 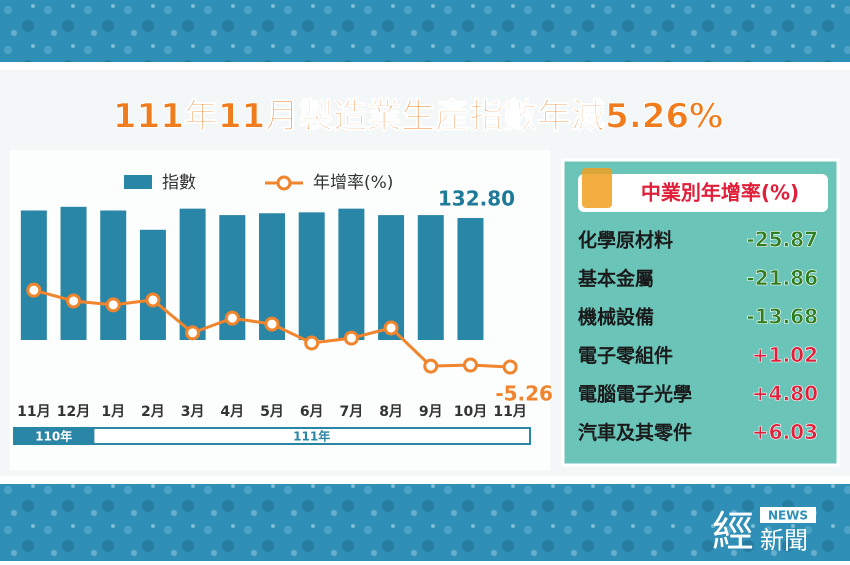 What do you see at coordinates (179, 183) in the screenshot?
I see `legend-label: 指數` at bounding box center [179, 183].